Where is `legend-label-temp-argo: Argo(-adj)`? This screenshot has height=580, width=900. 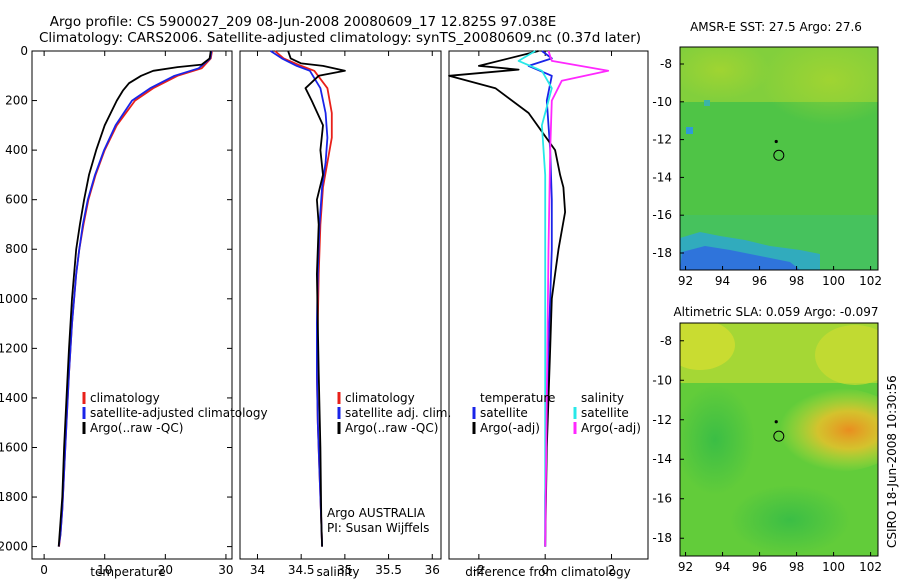
legend-label-temp-argo: Argo(-adj) is located at coordinates (510, 428).